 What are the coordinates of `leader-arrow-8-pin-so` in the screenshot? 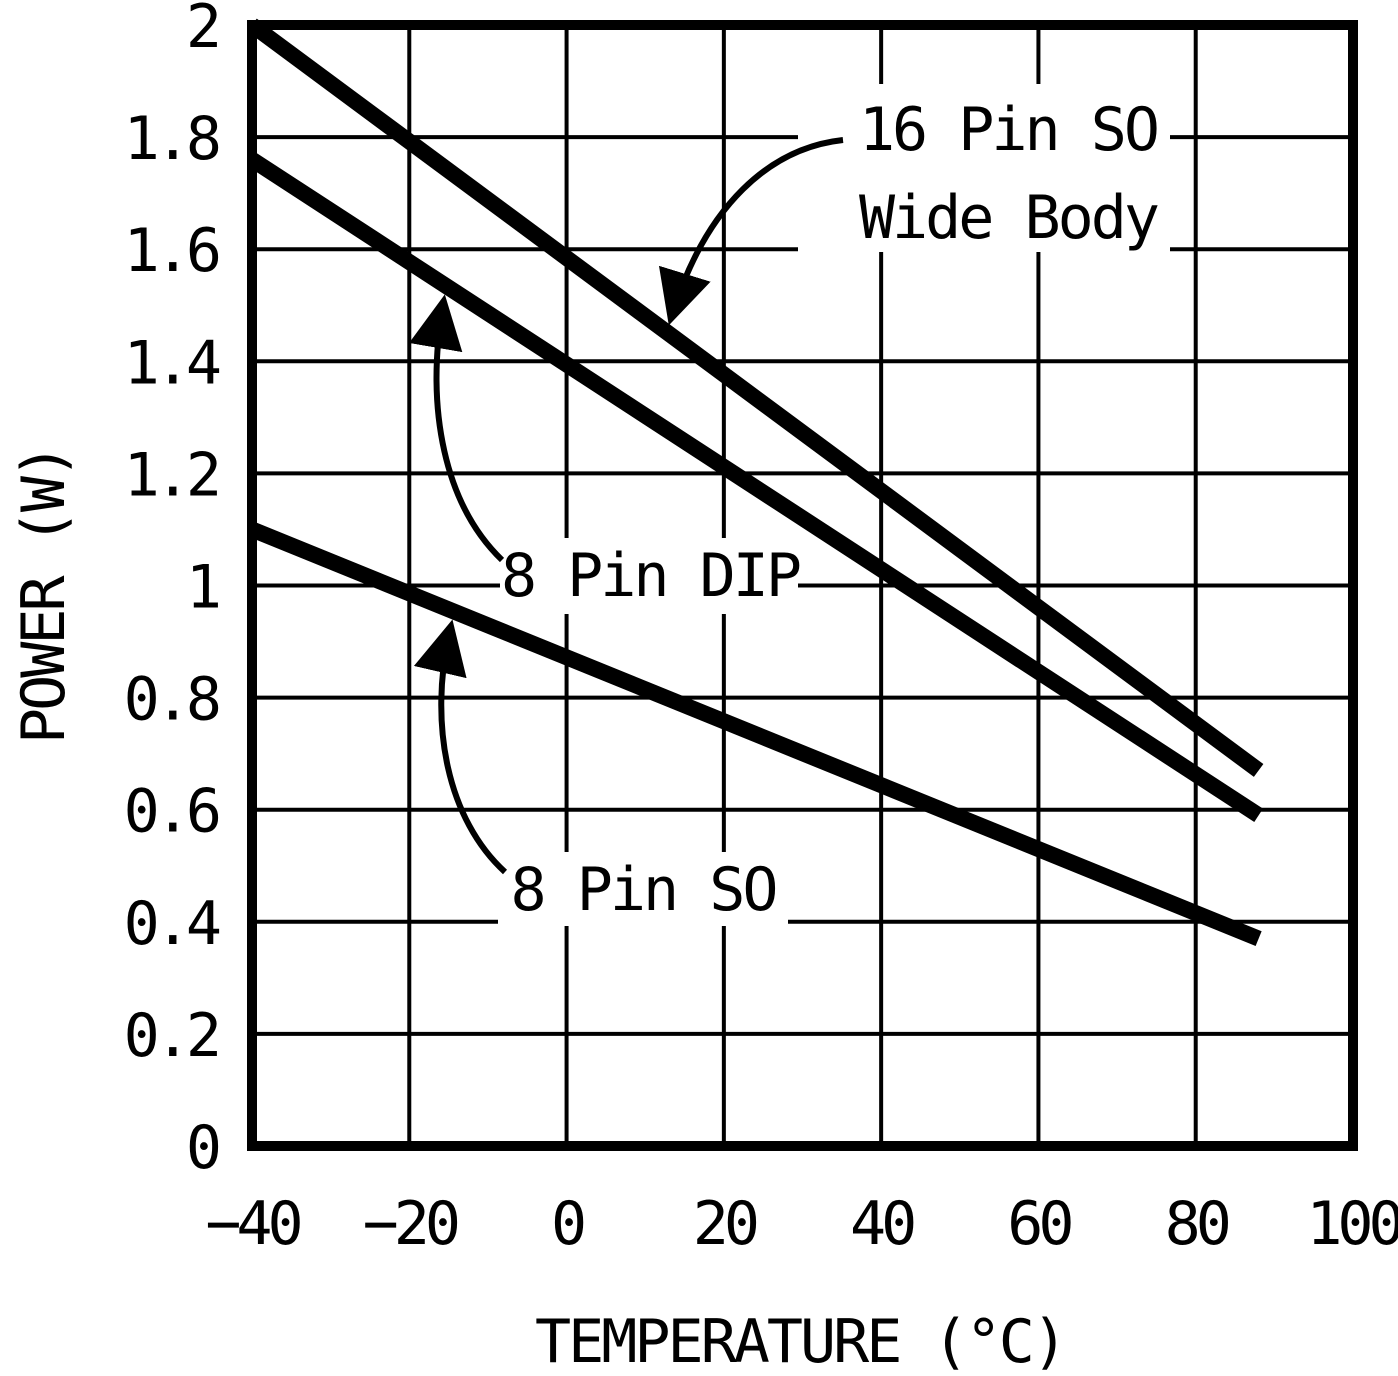 It's located at (460, 747).